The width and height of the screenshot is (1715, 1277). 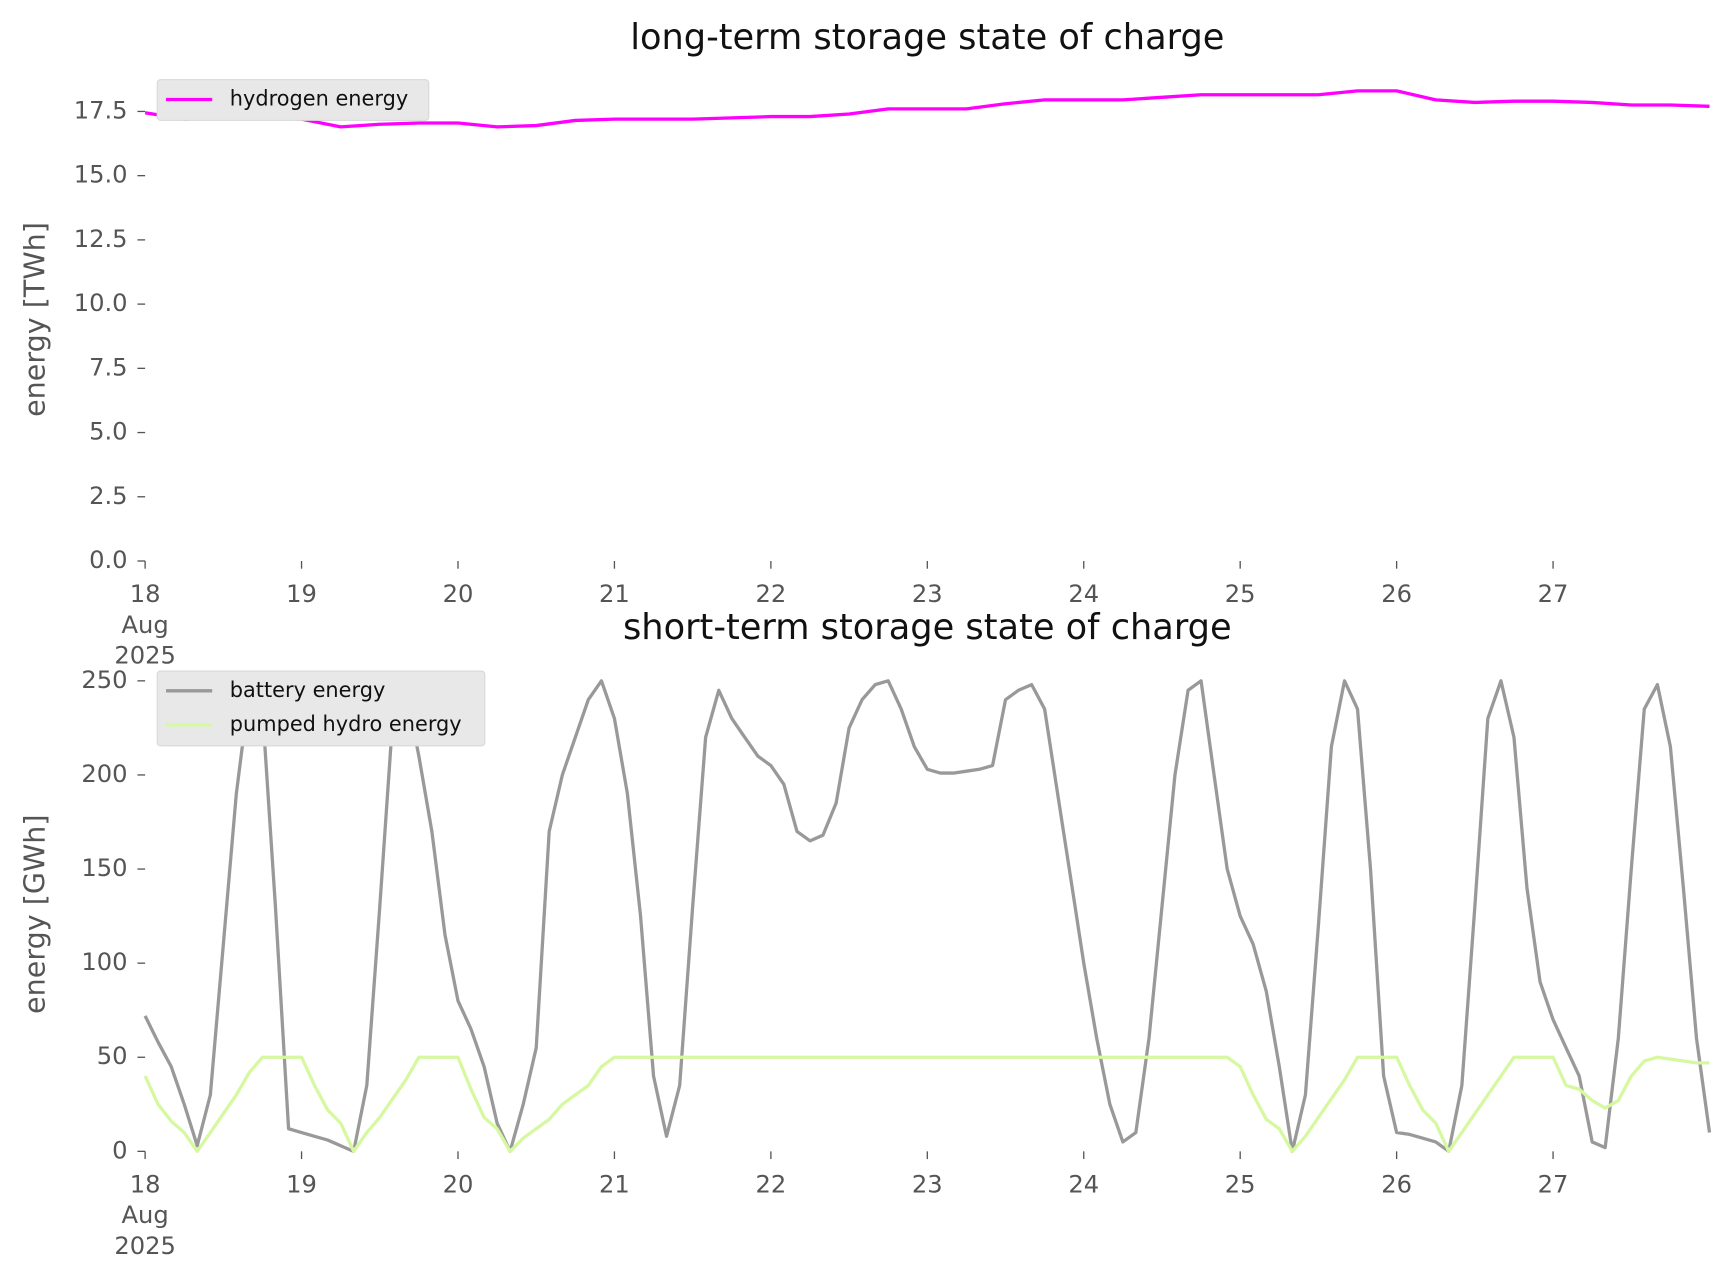 I want to click on y-tick-label: 7.5, so click(x=108, y=367).